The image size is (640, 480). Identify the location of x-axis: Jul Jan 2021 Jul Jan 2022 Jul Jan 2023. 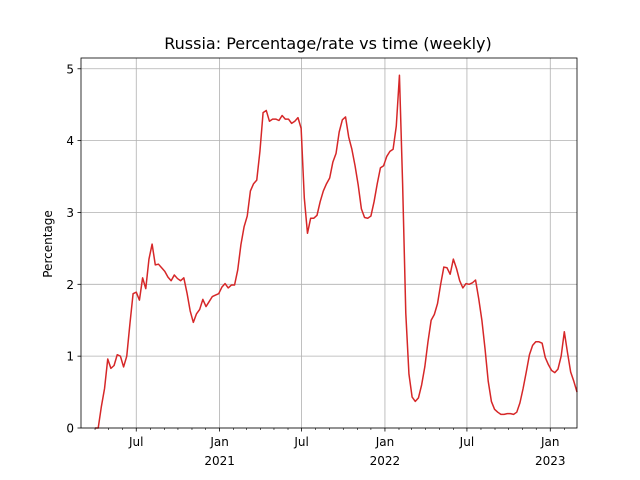
(330, 448).